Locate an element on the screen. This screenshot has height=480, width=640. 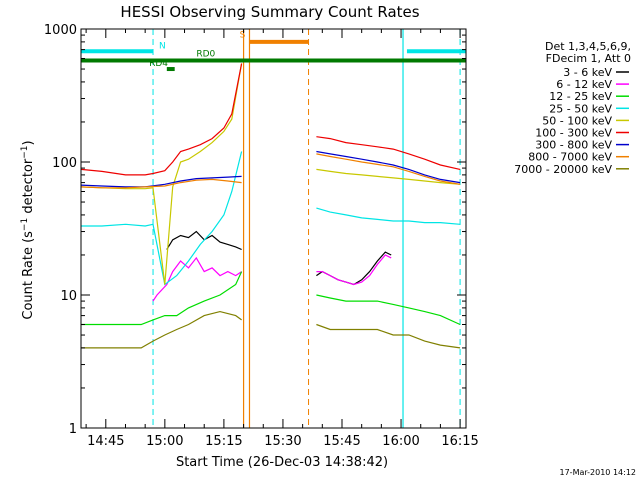
x-tick-label: 14:45 is located at coordinates (105, 441).